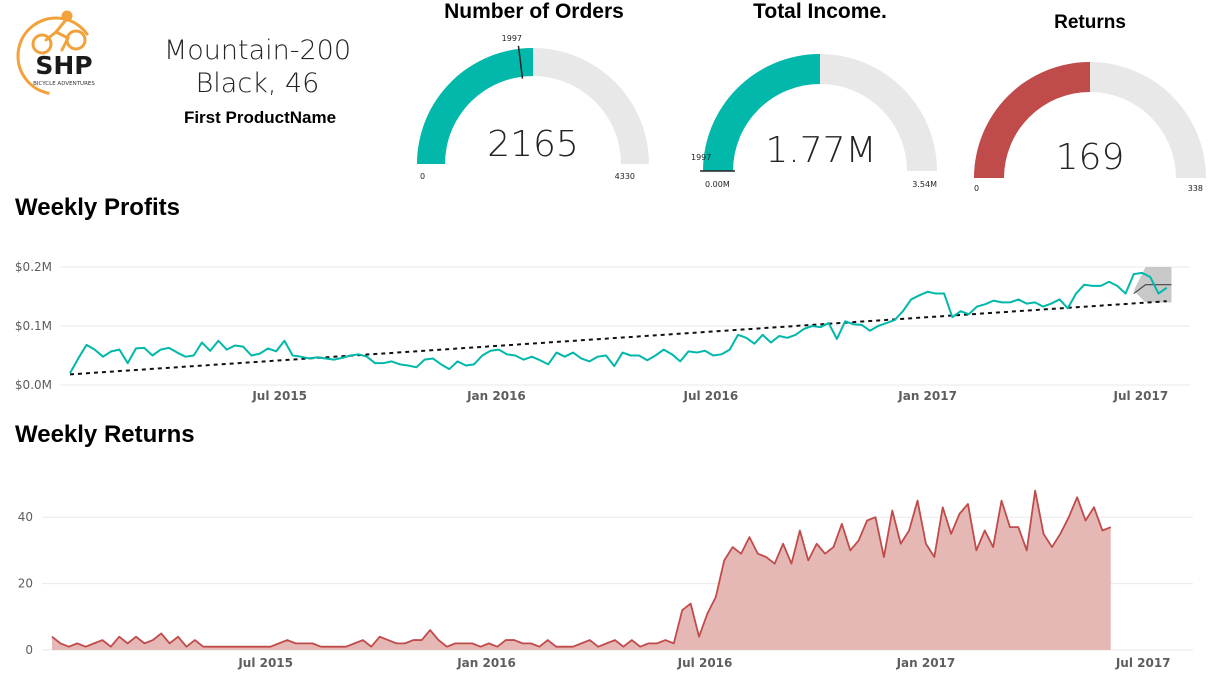 Image resolution: width=1215 pixels, height=678 pixels. I want to click on logo-text: SHP, so click(63, 65).